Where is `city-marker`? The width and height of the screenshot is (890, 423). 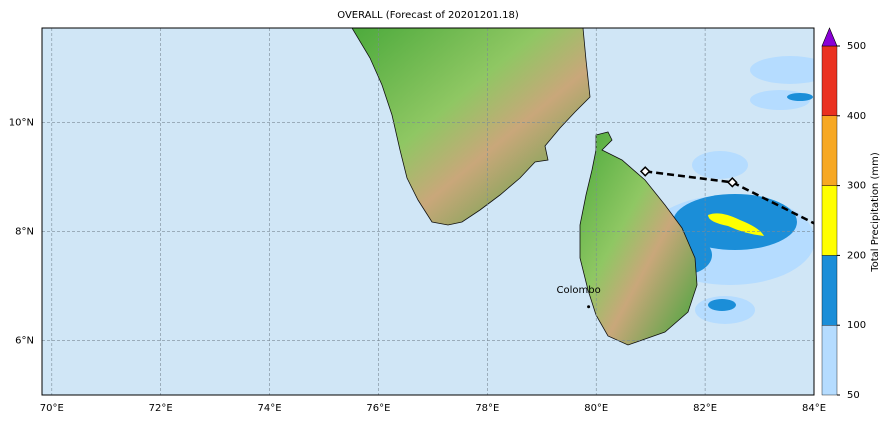
city-marker is located at coordinates (589, 307).